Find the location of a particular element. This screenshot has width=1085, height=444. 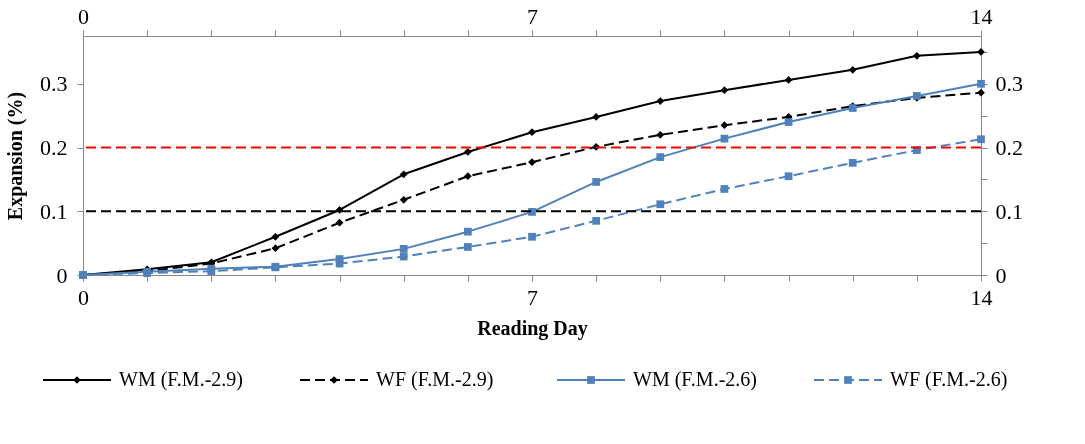

y-tick-label: 0.1 is located at coordinates (54, 211).